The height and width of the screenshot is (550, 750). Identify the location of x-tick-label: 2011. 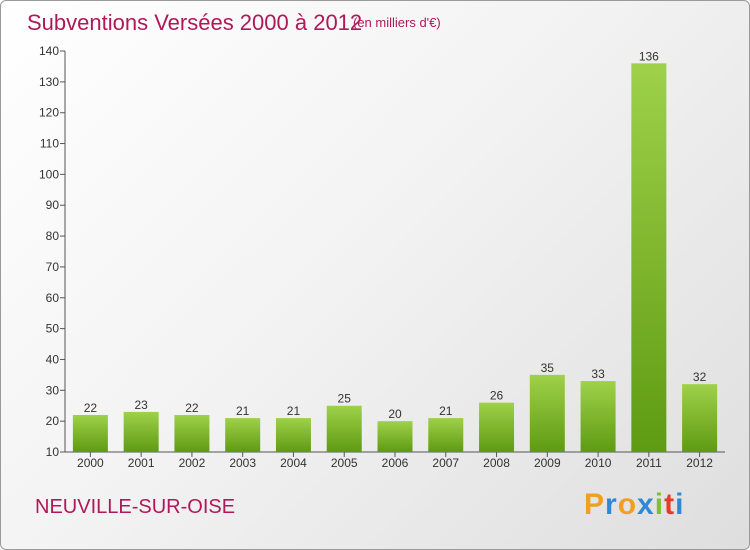
(649, 463).